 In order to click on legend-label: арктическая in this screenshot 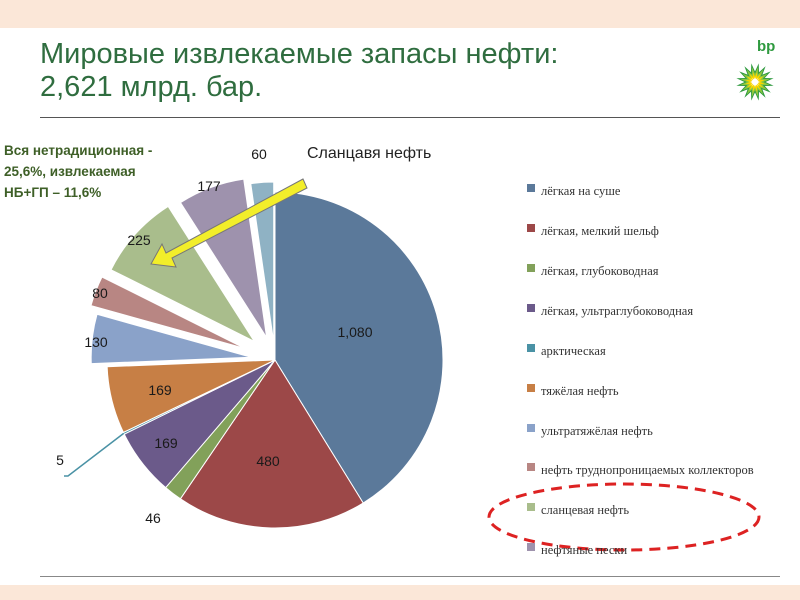, I will do `click(573, 351)`.